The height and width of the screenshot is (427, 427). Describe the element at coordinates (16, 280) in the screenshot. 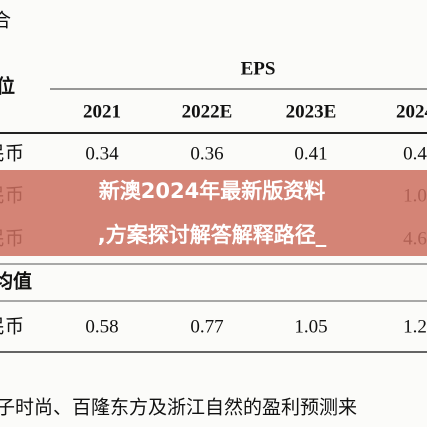

I see `section-label: 均值` at that location.